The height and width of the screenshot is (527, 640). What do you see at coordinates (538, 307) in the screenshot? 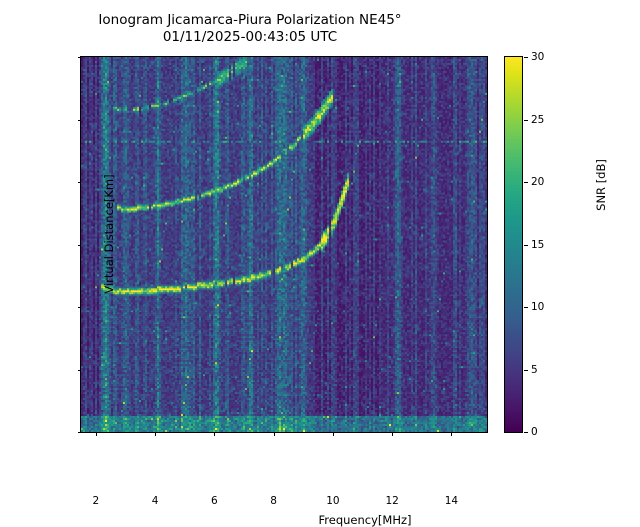
I see `colorbar-tick-label: 10` at bounding box center [538, 307].